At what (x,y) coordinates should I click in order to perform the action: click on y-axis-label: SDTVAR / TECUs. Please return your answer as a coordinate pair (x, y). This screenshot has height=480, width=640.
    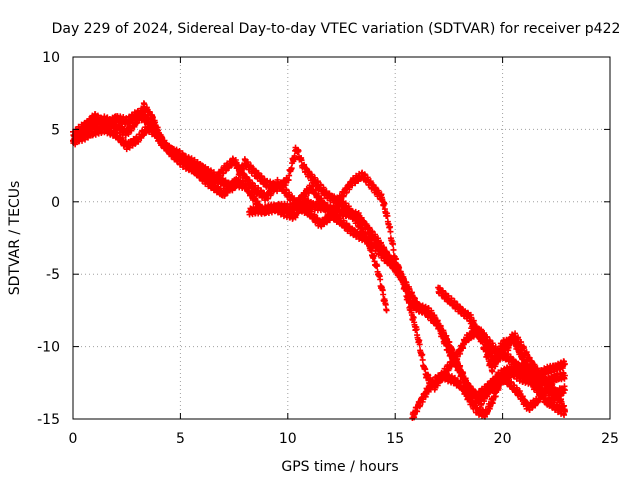
    Looking at the image, I should click on (15, 238).